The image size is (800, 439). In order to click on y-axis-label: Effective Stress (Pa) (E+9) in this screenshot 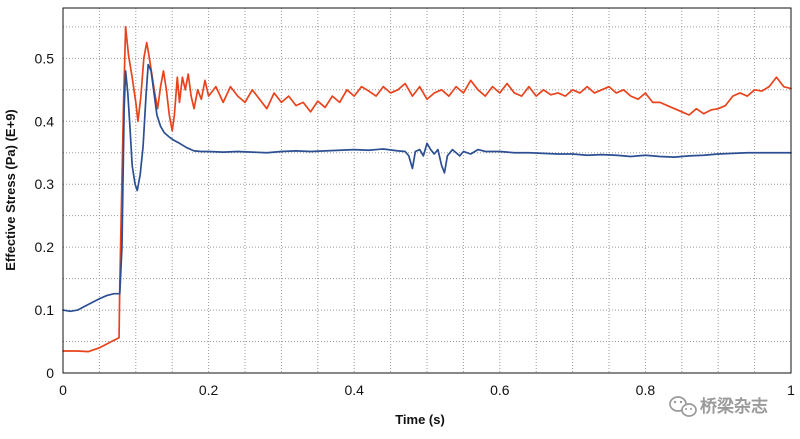, I will do `click(10, 189)`.